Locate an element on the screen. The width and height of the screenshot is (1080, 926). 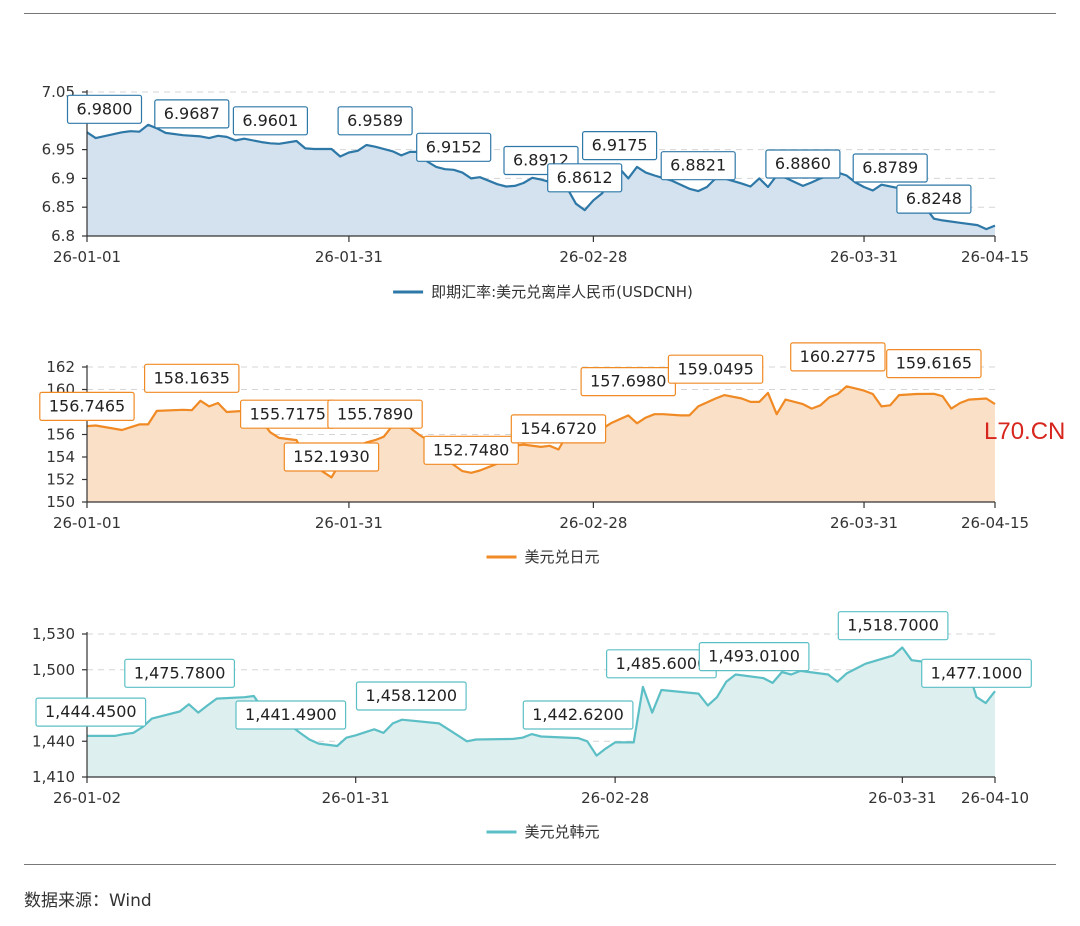
usdcnh-data-label-text: 6.9601 is located at coordinates (270, 120).